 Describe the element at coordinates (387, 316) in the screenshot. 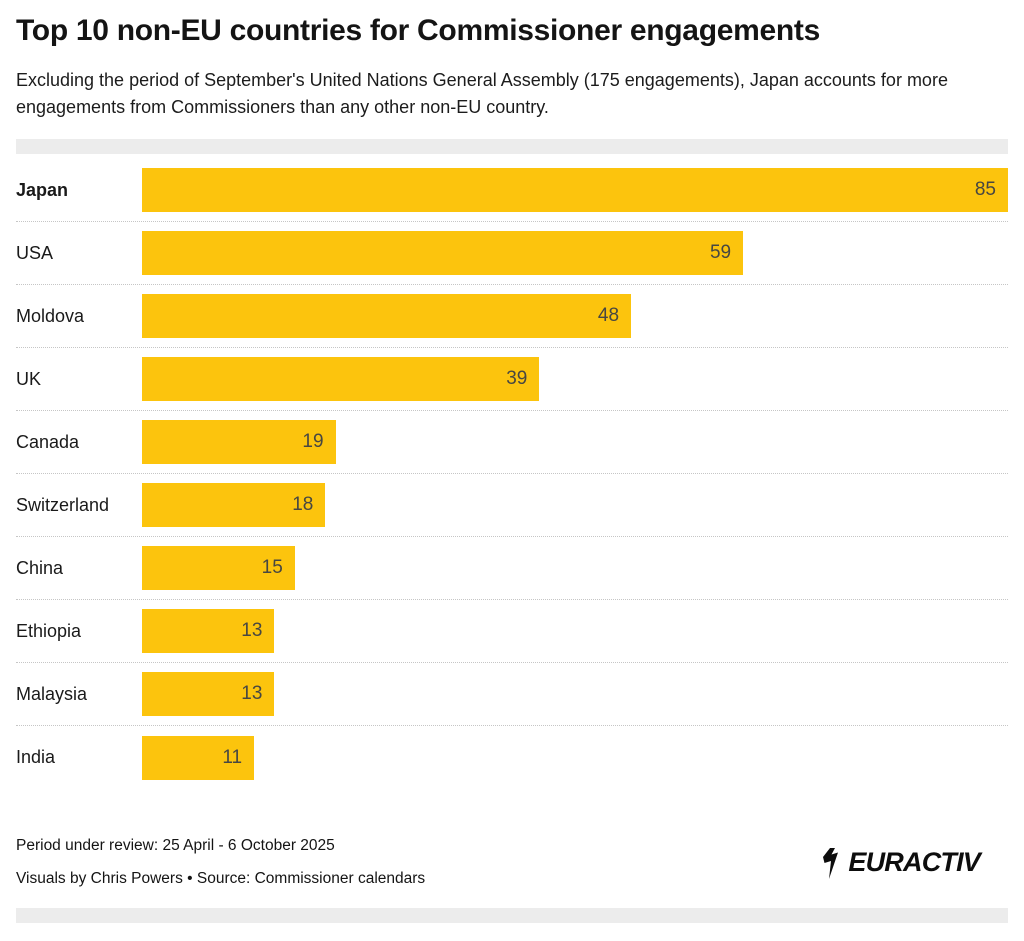

I see `bar: 48` at that location.